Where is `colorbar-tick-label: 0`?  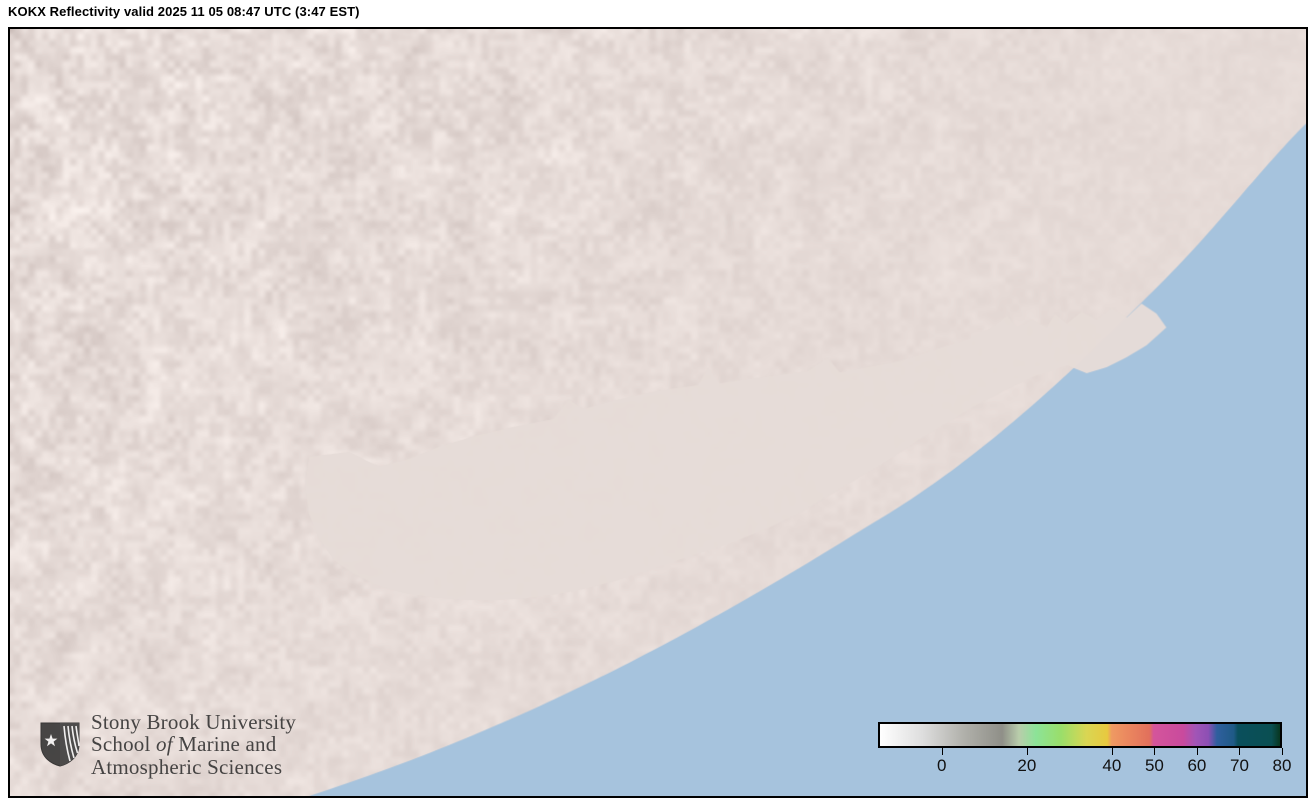 colorbar-tick-label: 0 is located at coordinates (942, 765).